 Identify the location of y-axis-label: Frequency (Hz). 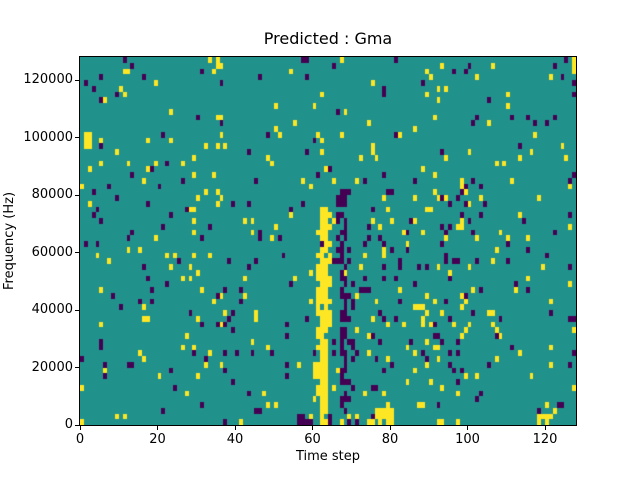
(9, 241).